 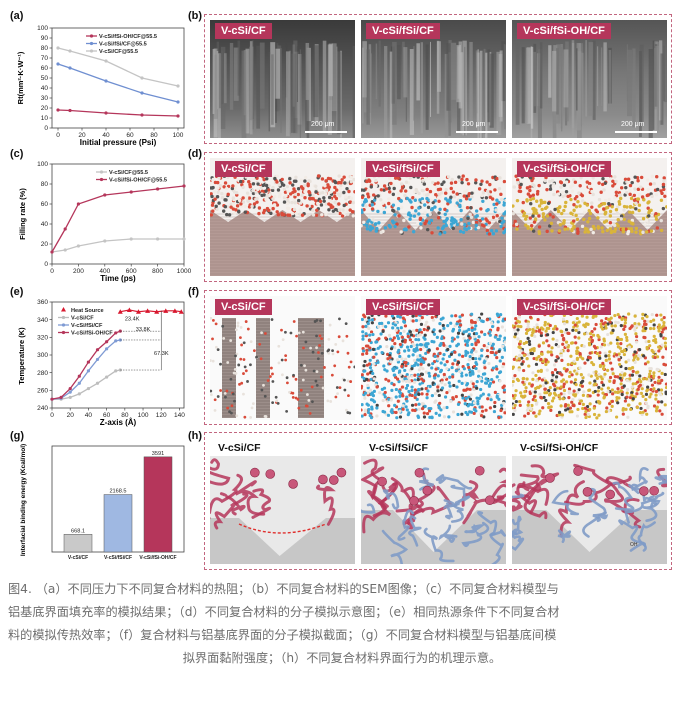 I want to click on polymer-chain, so click(x=250, y=498).